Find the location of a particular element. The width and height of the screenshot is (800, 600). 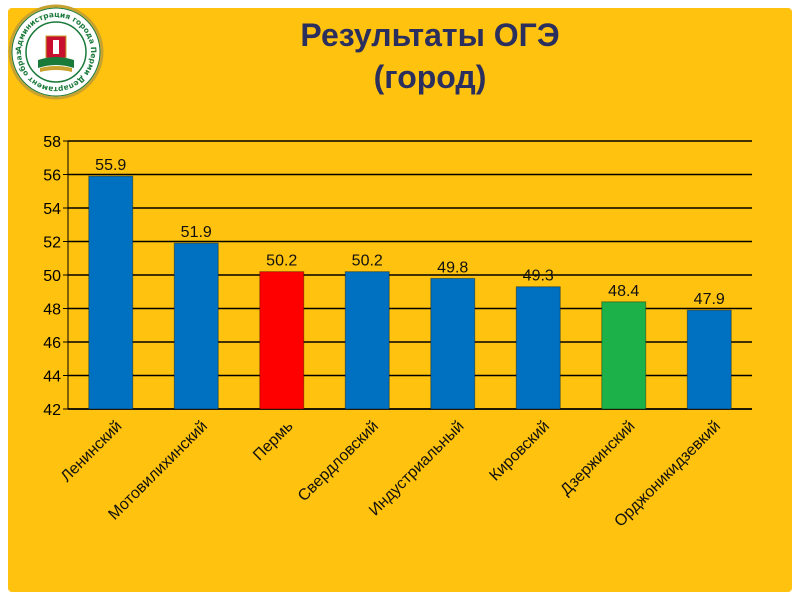

y-tick-label: 58 is located at coordinates (52, 142).